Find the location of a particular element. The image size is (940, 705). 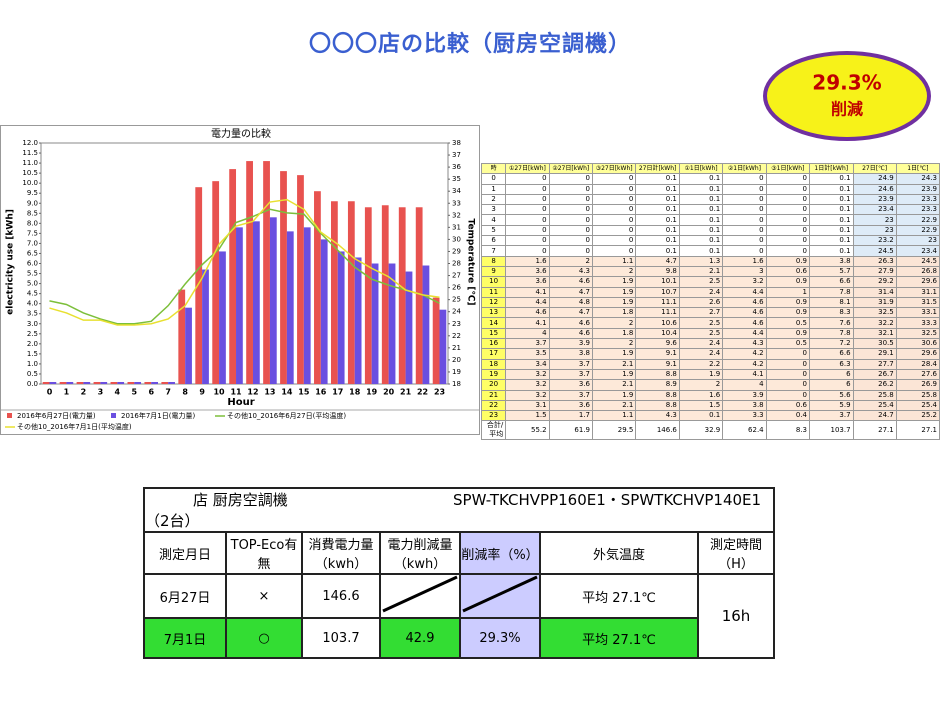

line is located at coordinates (244, 262).